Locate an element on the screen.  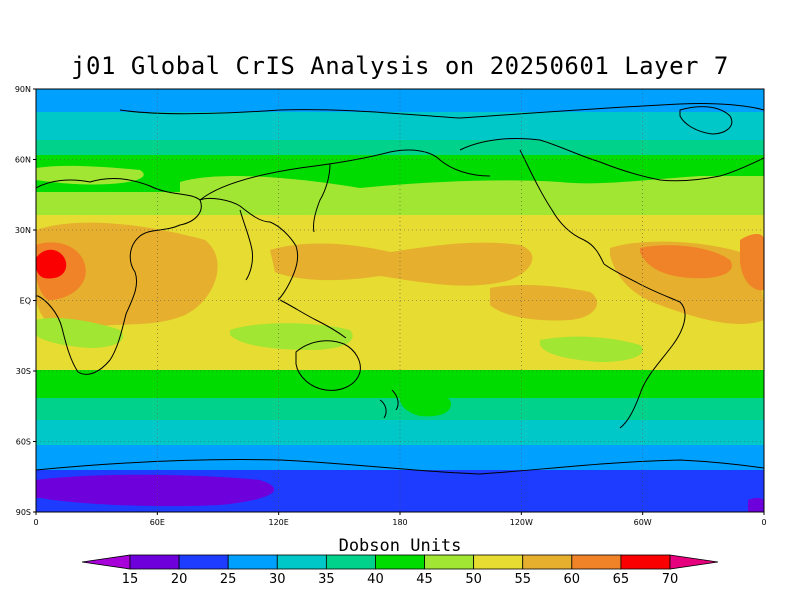
lon-tick-label: 60E is located at coordinates (157, 522).